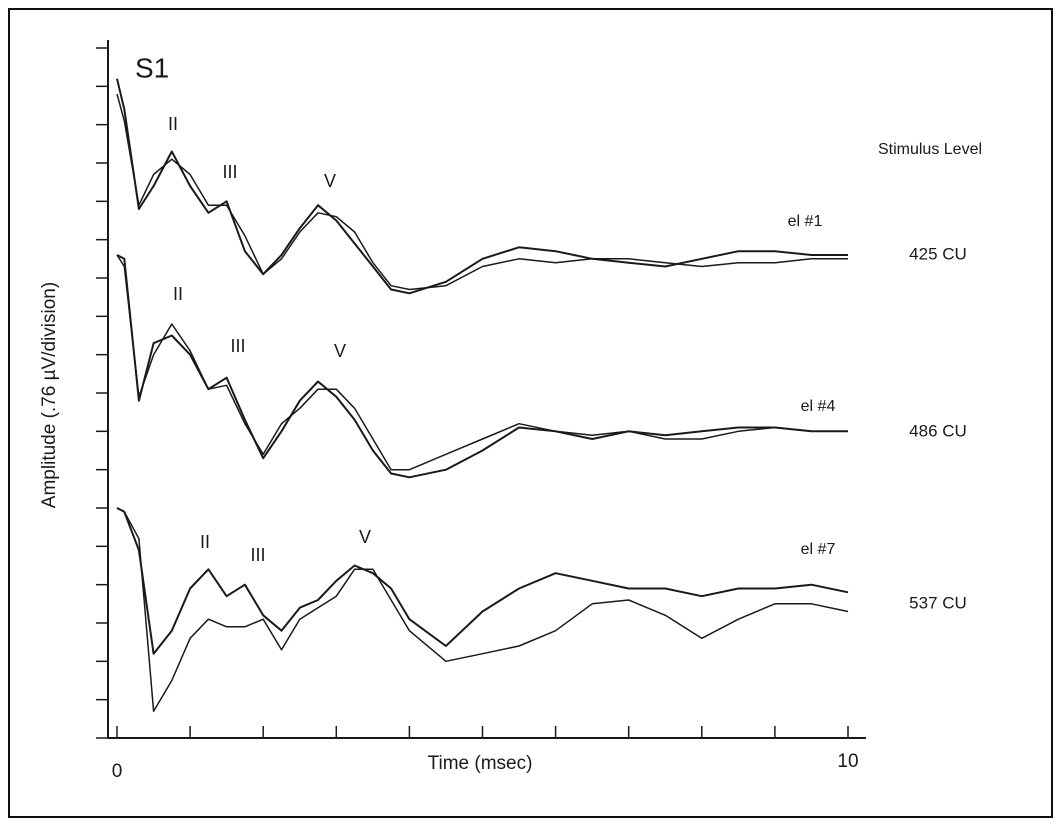 The height and width of the screenshot is (824, 1062). What do you see at coordinates (49, 395) in the screenshot?
I see `y-axis-title: Amplitude (.76 µV/division)` at bounding box center [49, 395].